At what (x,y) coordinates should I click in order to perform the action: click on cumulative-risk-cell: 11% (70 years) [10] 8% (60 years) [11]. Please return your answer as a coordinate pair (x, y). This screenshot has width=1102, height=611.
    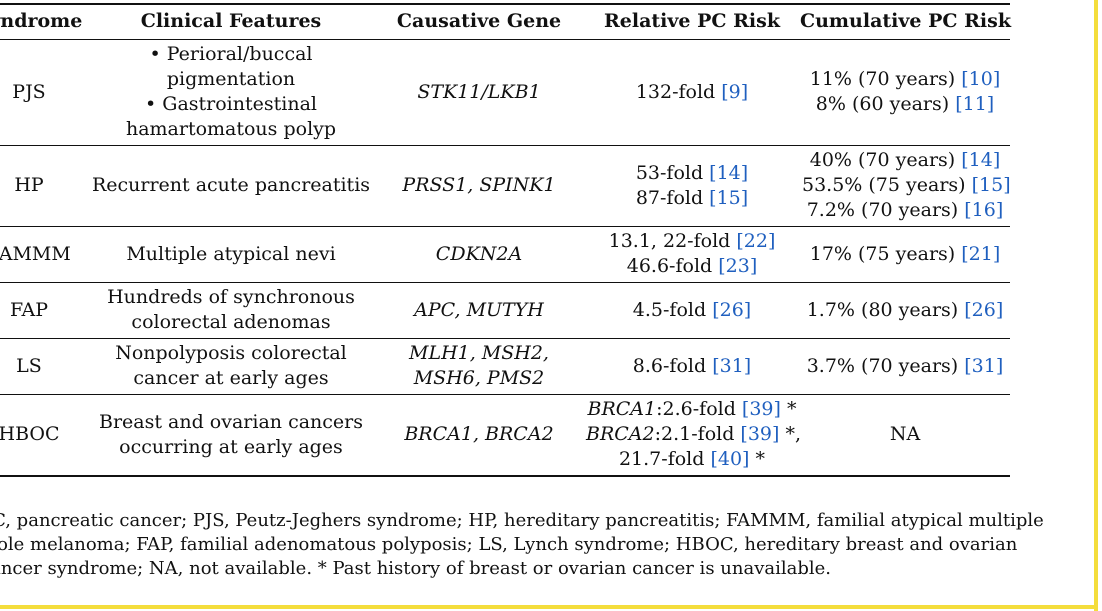
    Looking at the image, I should click on (905, 92).